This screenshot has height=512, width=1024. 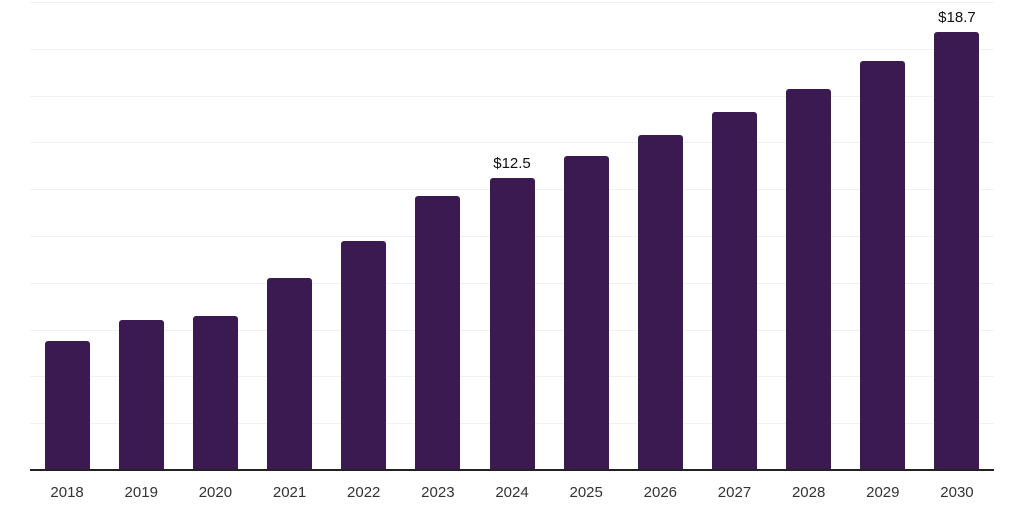 I want to click on bar-2024, so click(x=512, y=323).